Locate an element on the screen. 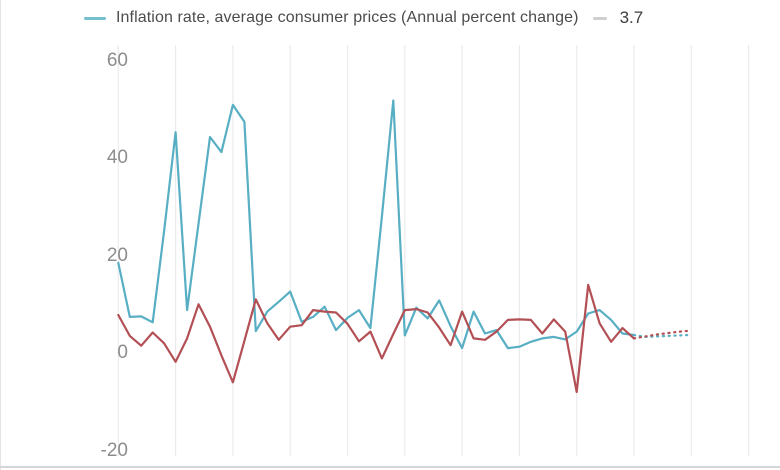 The height and width of the screenshot is (470, 780). y-axis-tick-label: -20 is located at coordinates (114, 450).